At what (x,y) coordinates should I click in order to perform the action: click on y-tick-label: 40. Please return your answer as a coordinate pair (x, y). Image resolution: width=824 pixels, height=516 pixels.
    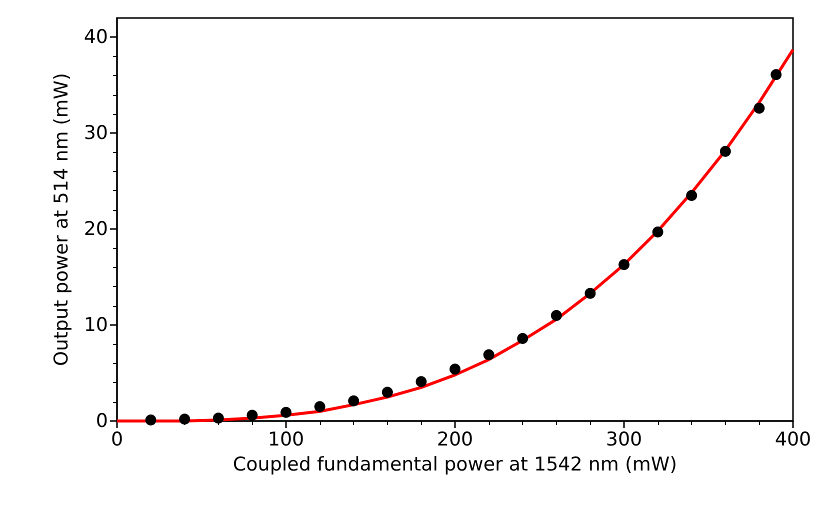
    Looking at the image, I should click on (96, 37).